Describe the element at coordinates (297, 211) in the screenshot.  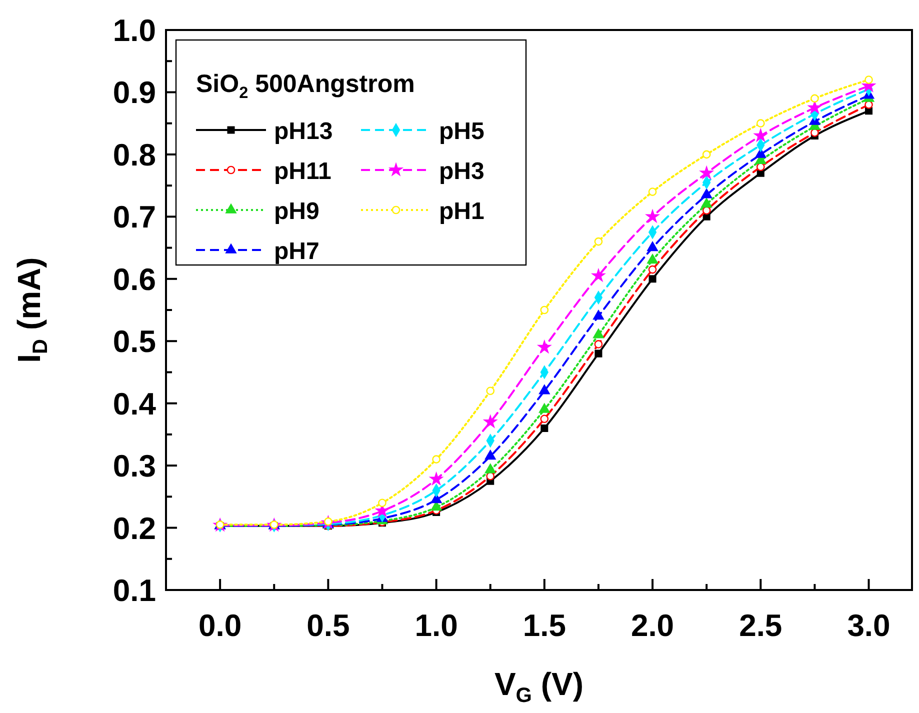
I see `legend-label: pH9` at that location.